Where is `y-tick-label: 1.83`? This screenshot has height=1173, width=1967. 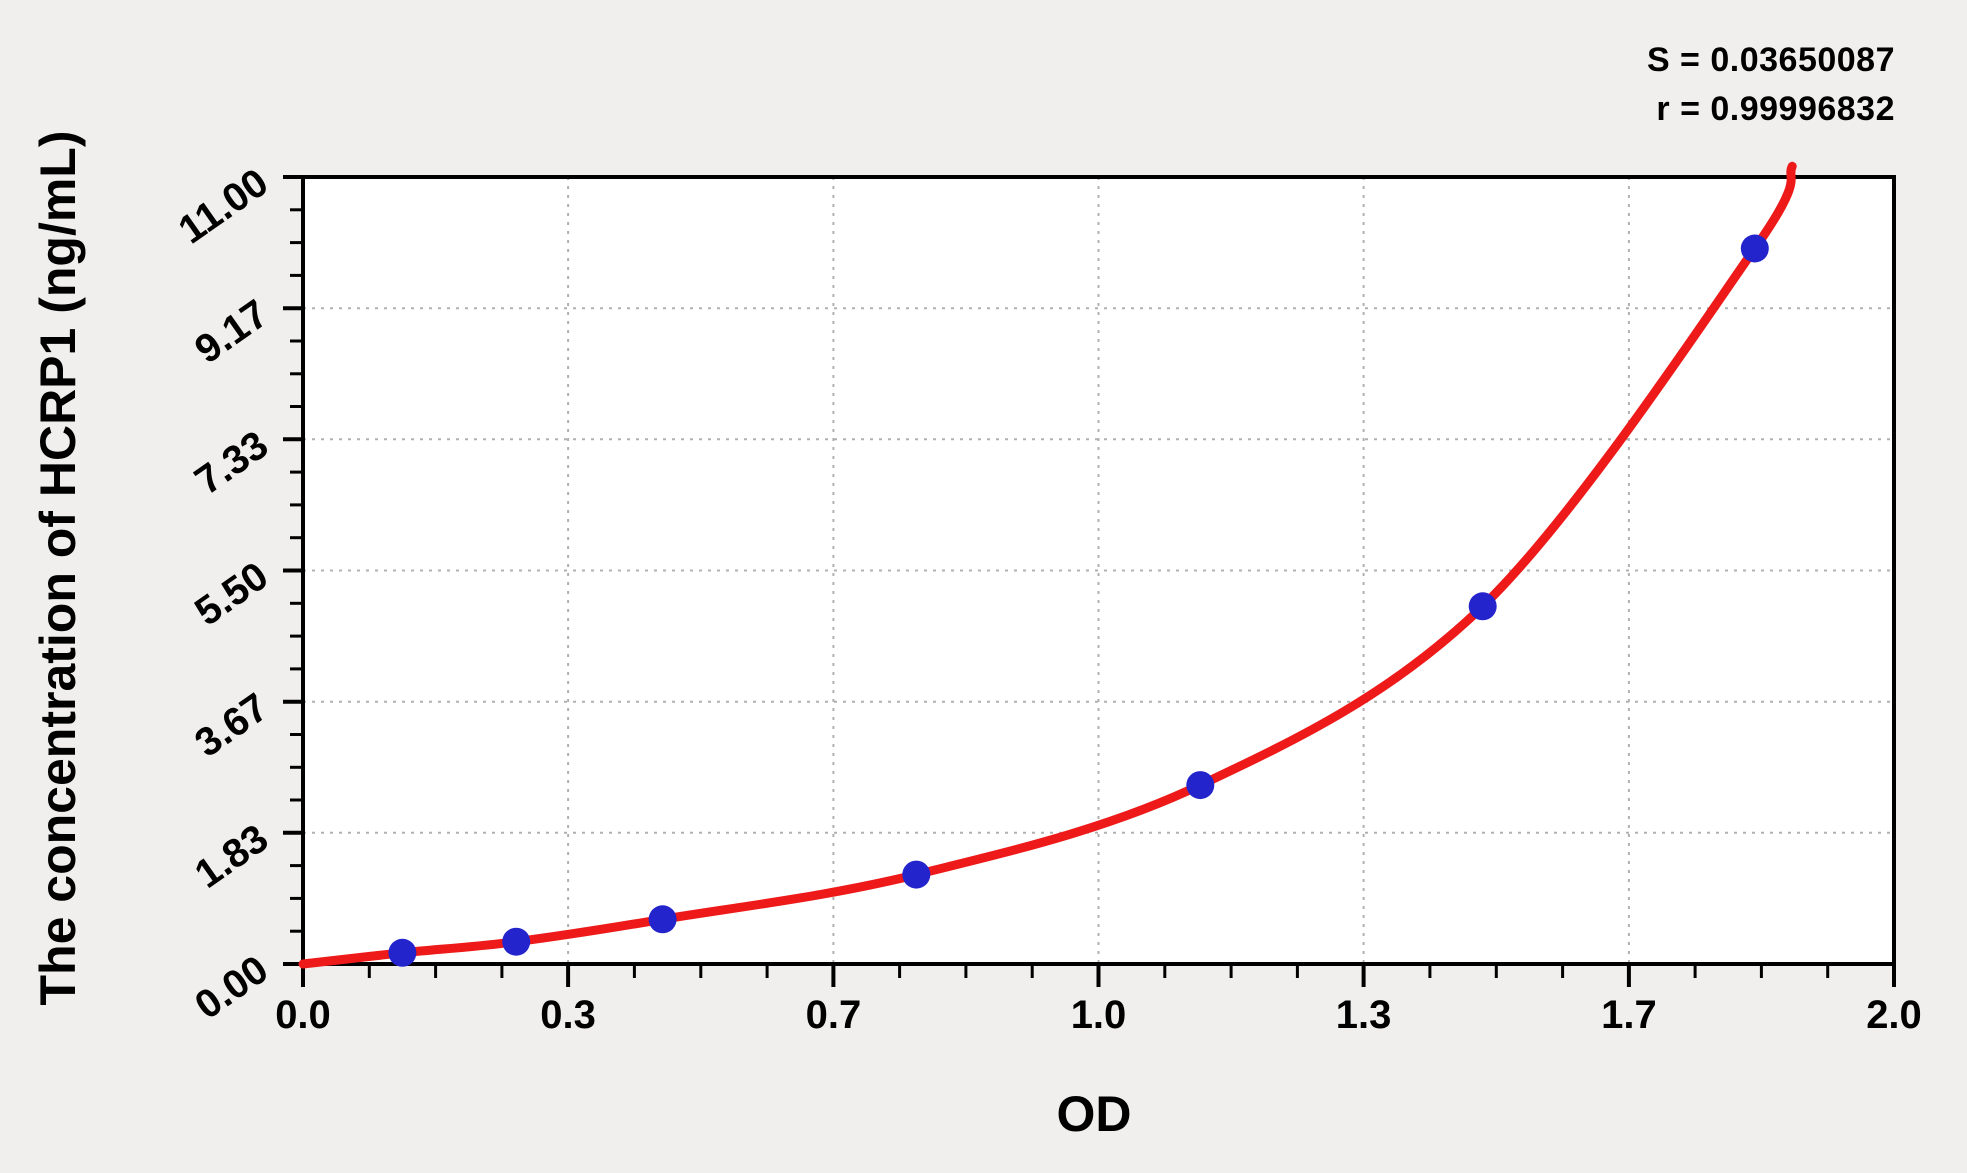 y-tick-label: 1.83 is located at coordinates (231, 856).